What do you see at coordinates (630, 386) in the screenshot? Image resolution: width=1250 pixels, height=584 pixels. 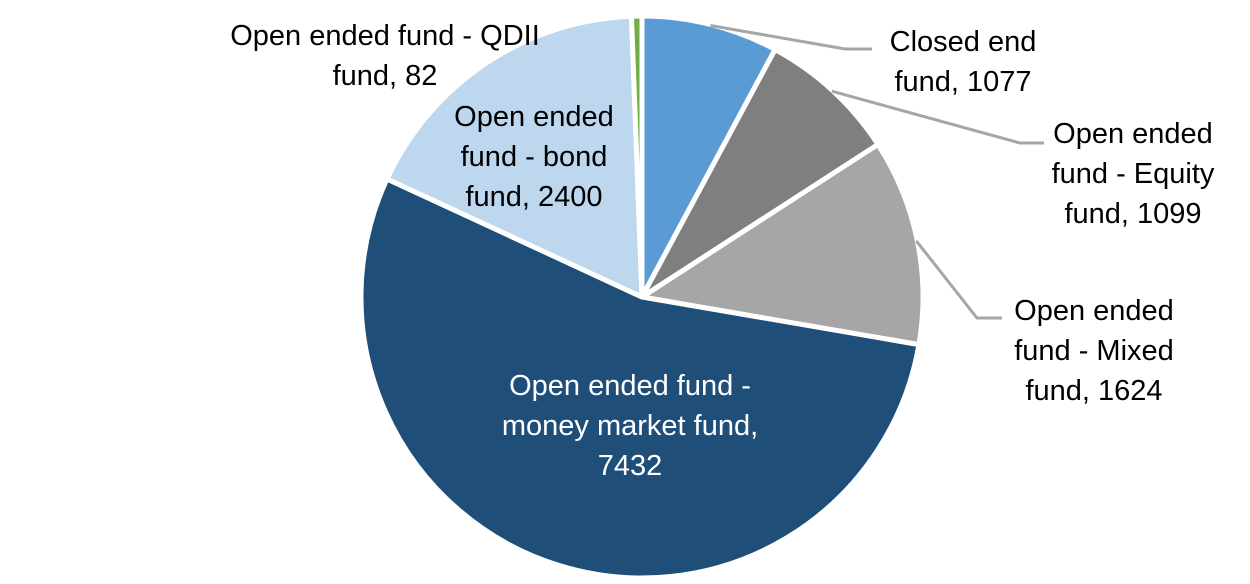 I see `data-label-line: Open ended fund -` at bounding box center [630, 386].